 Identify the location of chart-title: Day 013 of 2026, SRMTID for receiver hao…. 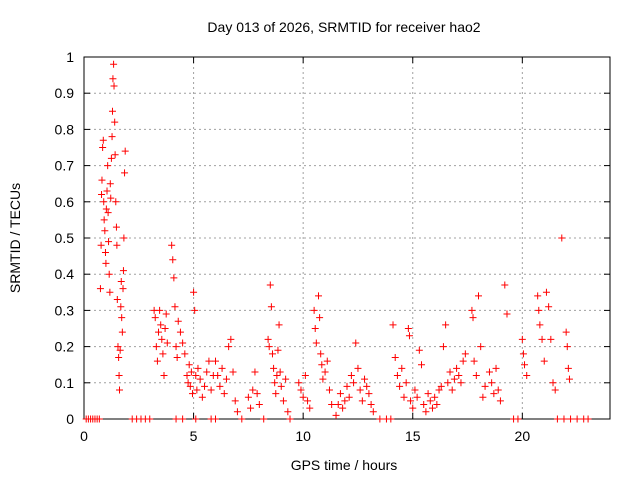
(343, 27).